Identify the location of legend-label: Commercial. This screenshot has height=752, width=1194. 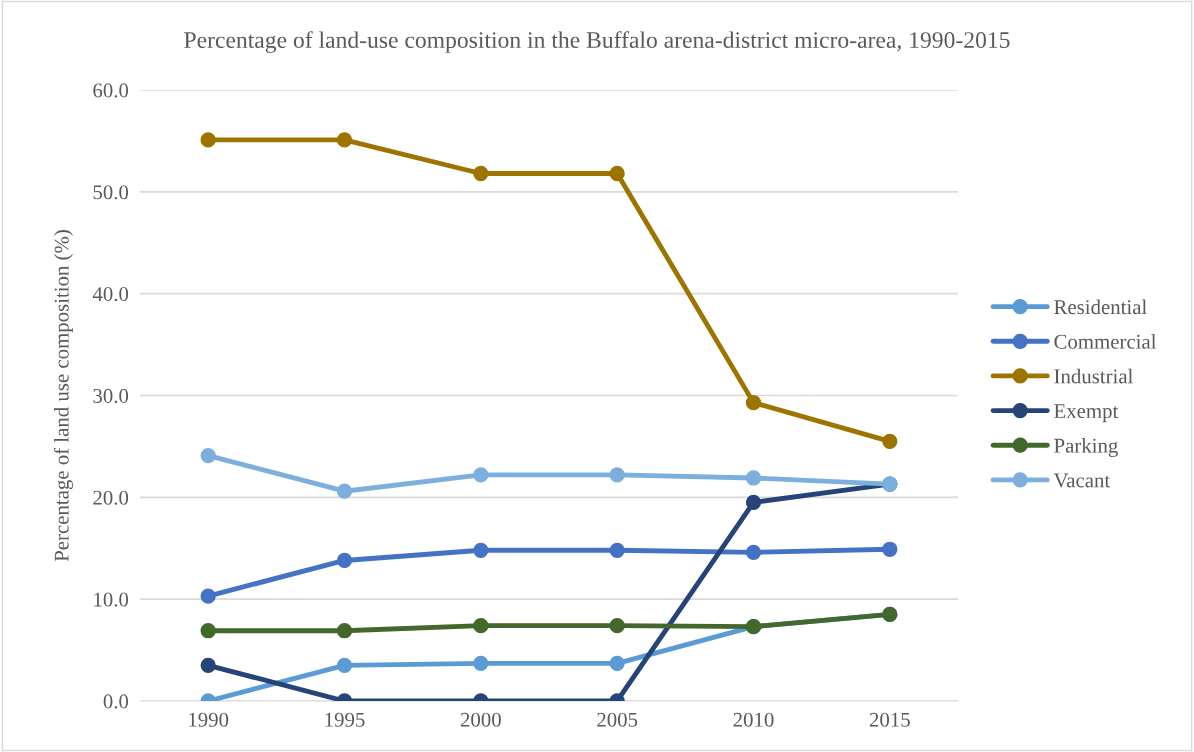
(1105, 341).